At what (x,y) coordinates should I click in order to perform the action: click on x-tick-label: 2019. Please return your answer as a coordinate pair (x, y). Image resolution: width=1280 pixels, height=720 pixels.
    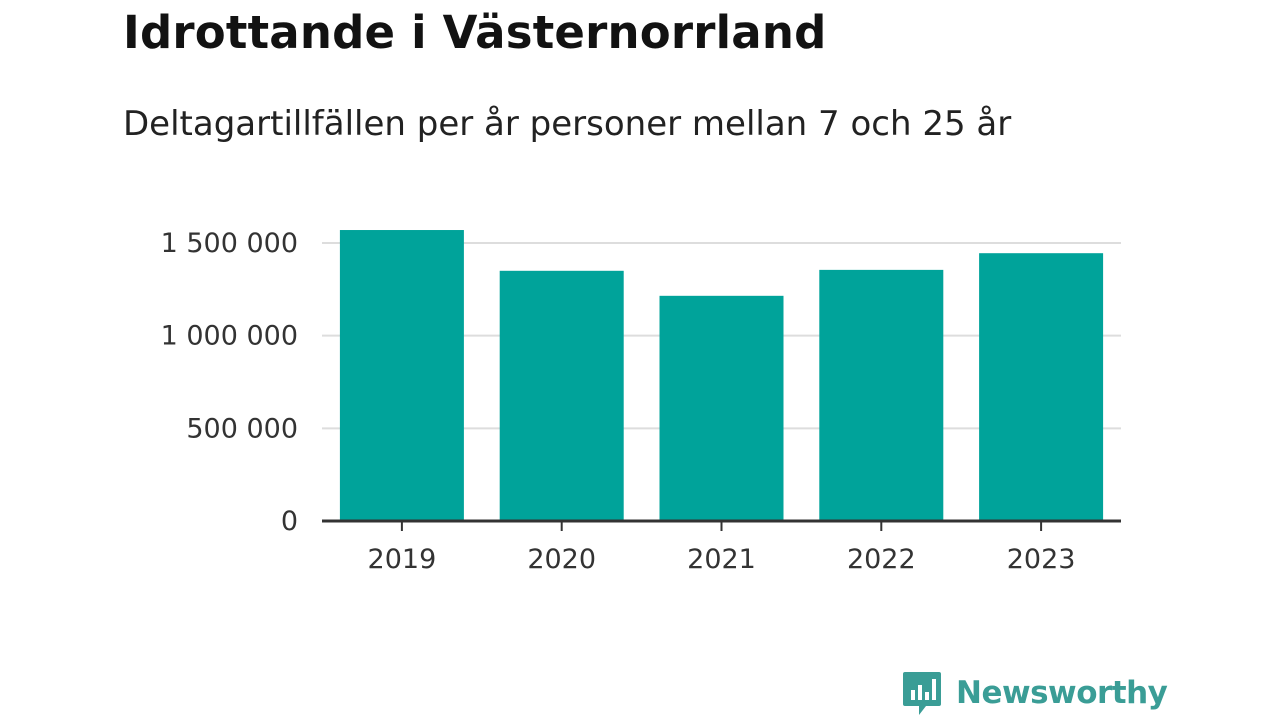
    Looking at the image, I should click on (402, 559).